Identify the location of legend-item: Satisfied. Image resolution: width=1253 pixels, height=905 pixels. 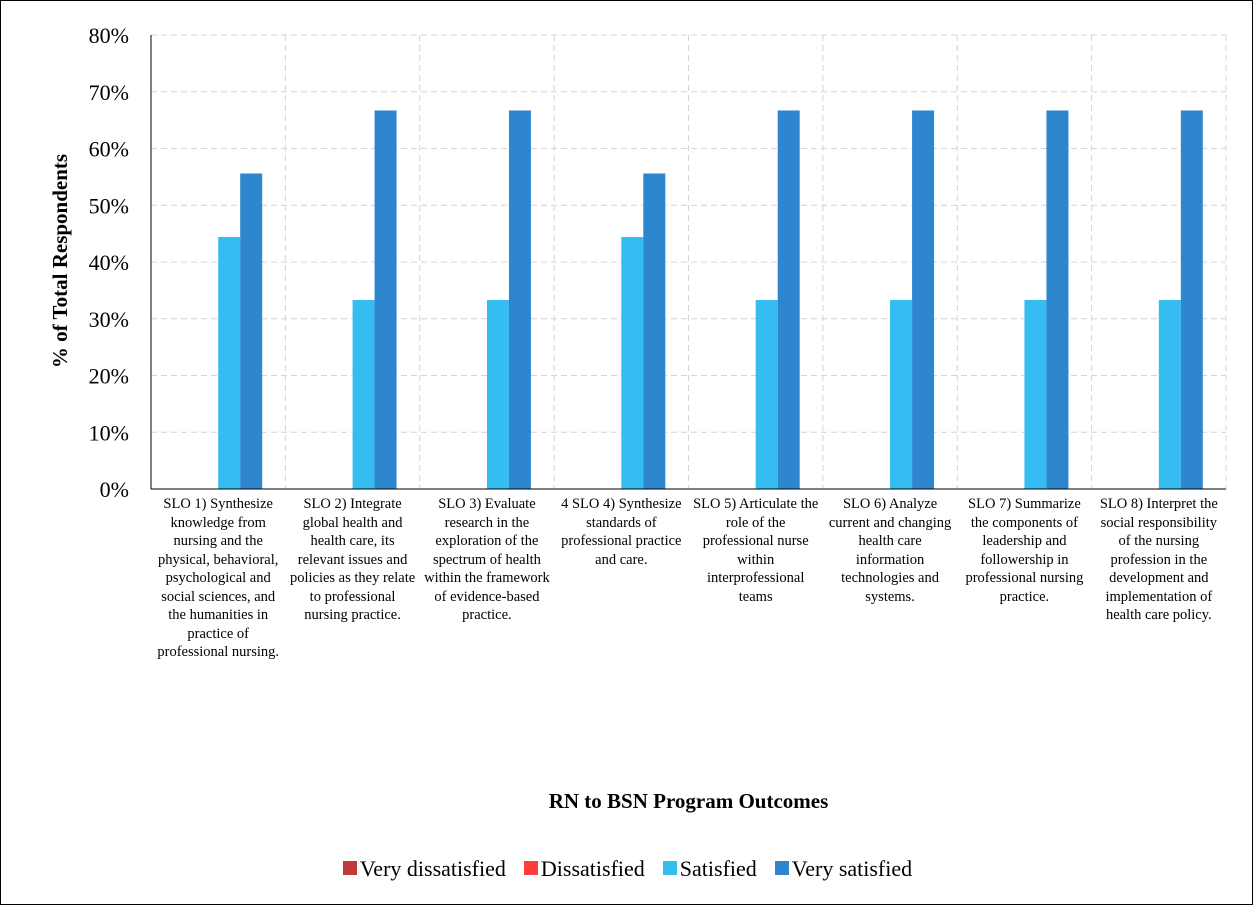
(709, 869).